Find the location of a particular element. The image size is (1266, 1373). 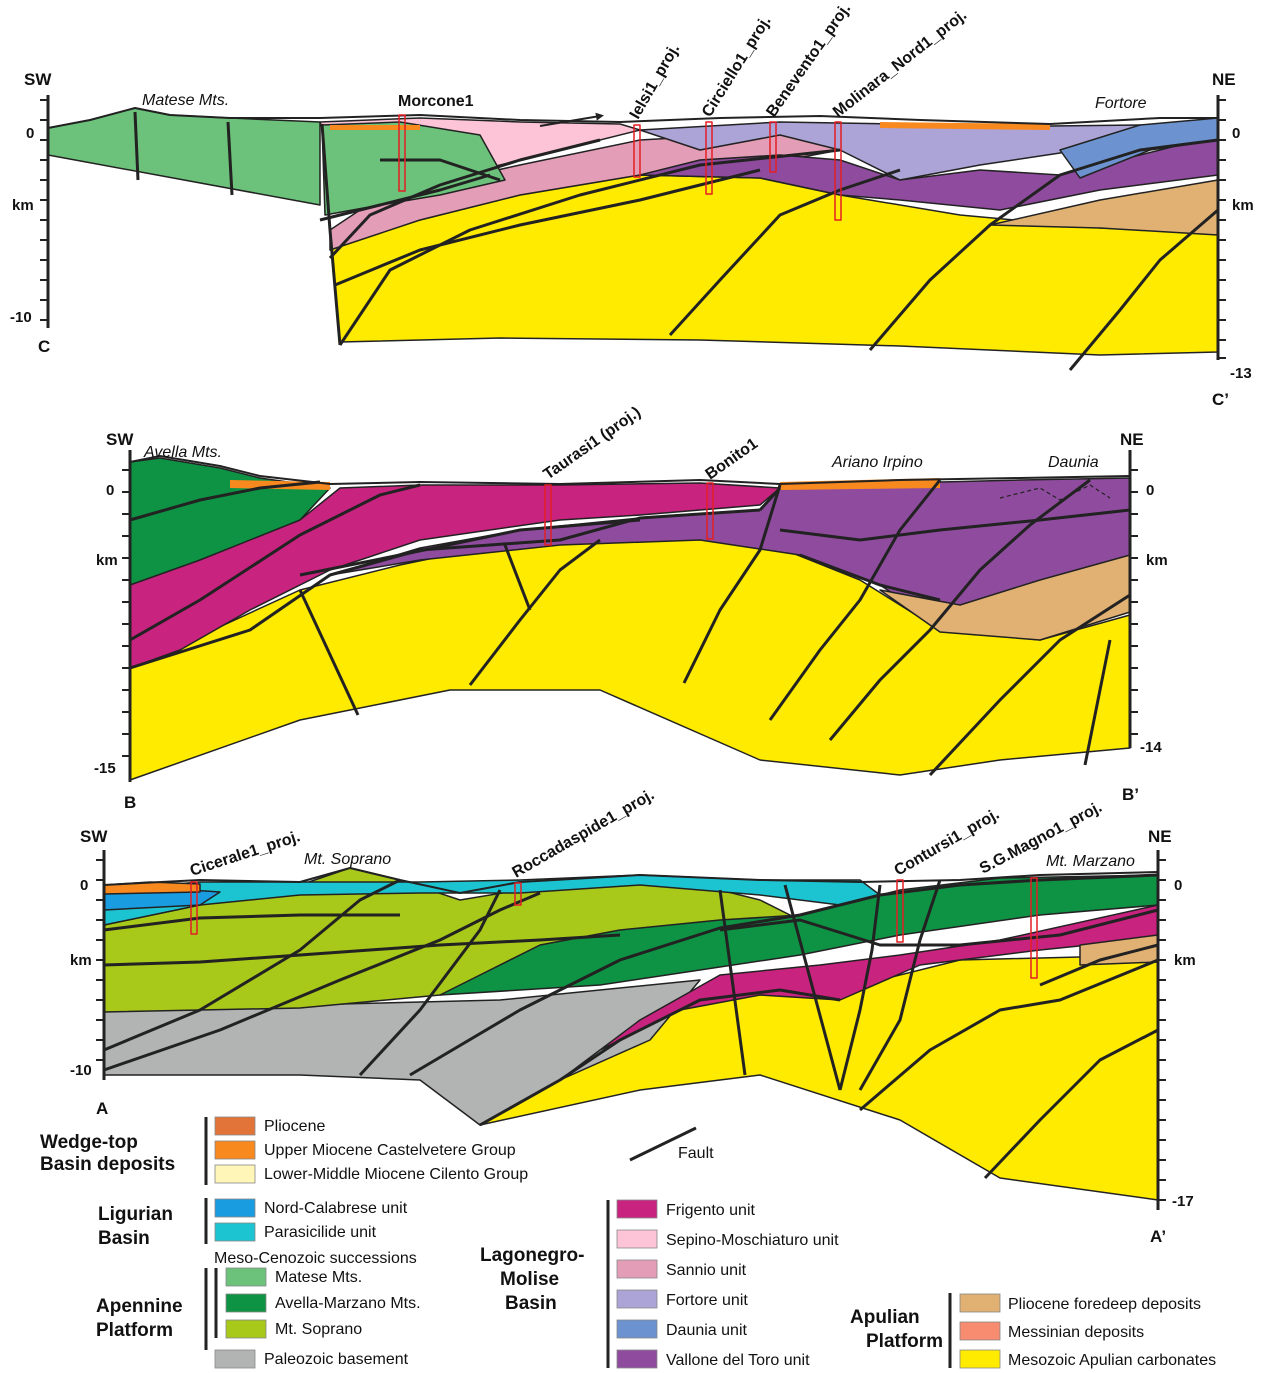

legend-item-vallone: Vallone del Toro unit is located at coordinates (738, 1360).